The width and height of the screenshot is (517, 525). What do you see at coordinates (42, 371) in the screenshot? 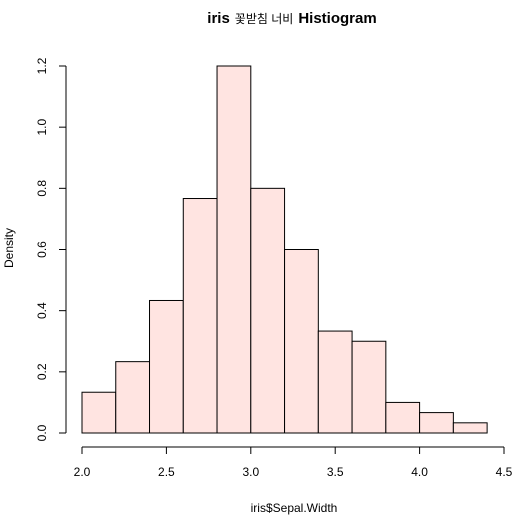
I see `y-tick-label: 0.2` at bounding box center [42, 371].